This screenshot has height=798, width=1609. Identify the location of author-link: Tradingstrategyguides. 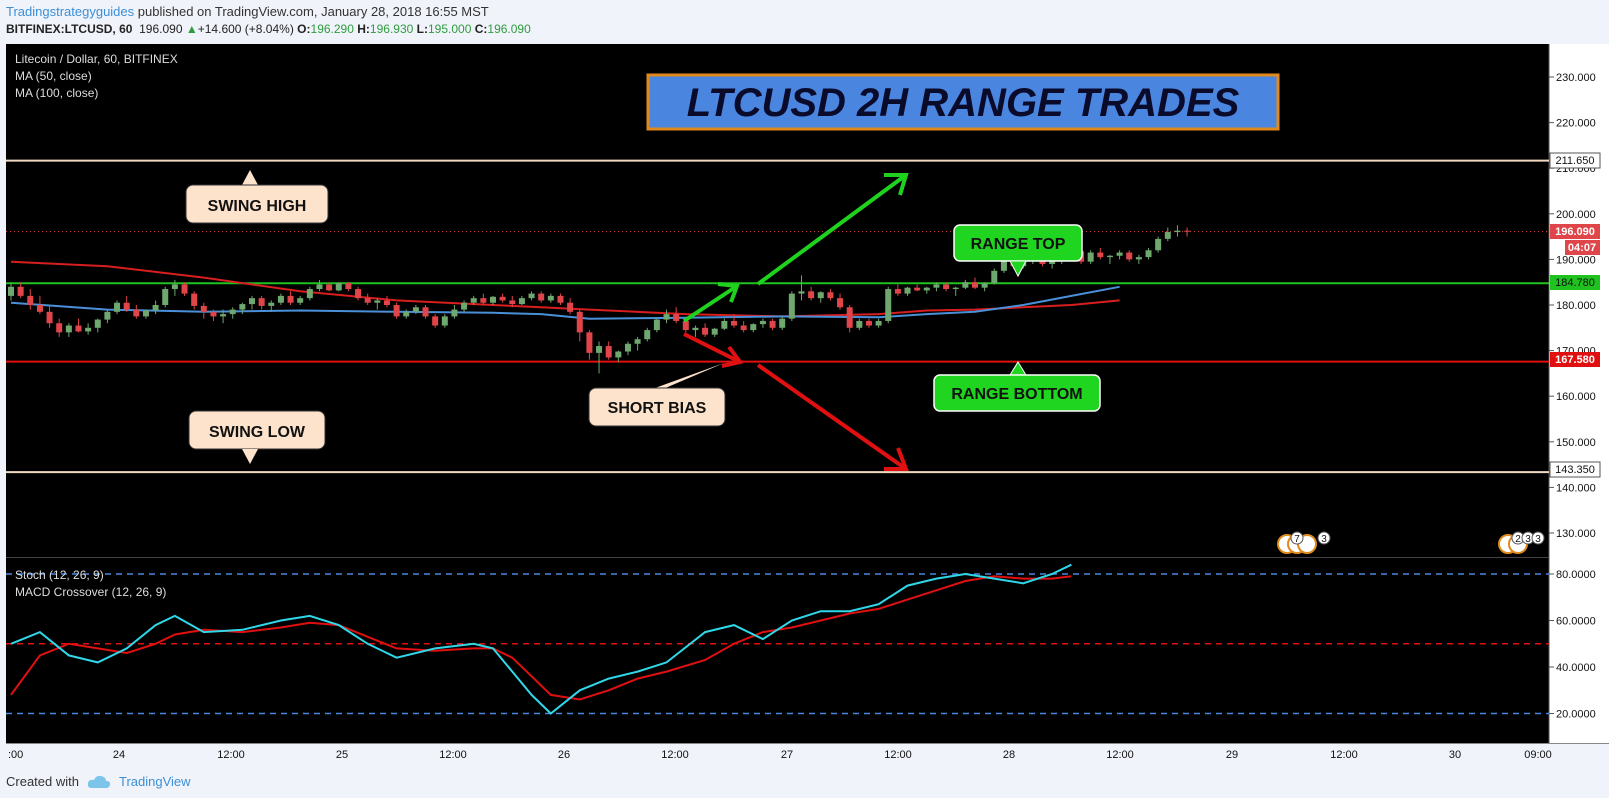
(70, 11).